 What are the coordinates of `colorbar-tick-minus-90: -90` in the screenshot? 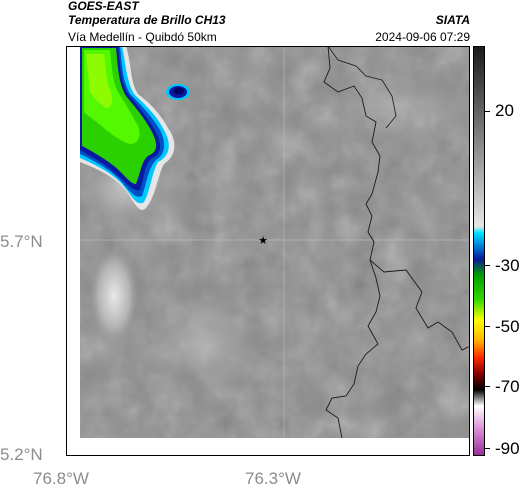 It's located at (507, 448).